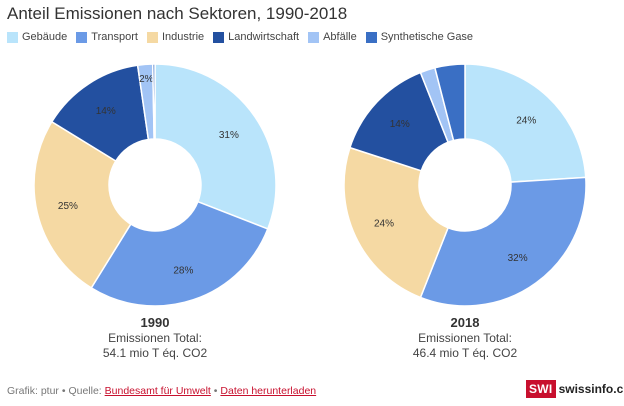 The width and height of the screenshot is (624, 406). I want to click on slice-label-gebaeude: 31%, so click(229, 135).